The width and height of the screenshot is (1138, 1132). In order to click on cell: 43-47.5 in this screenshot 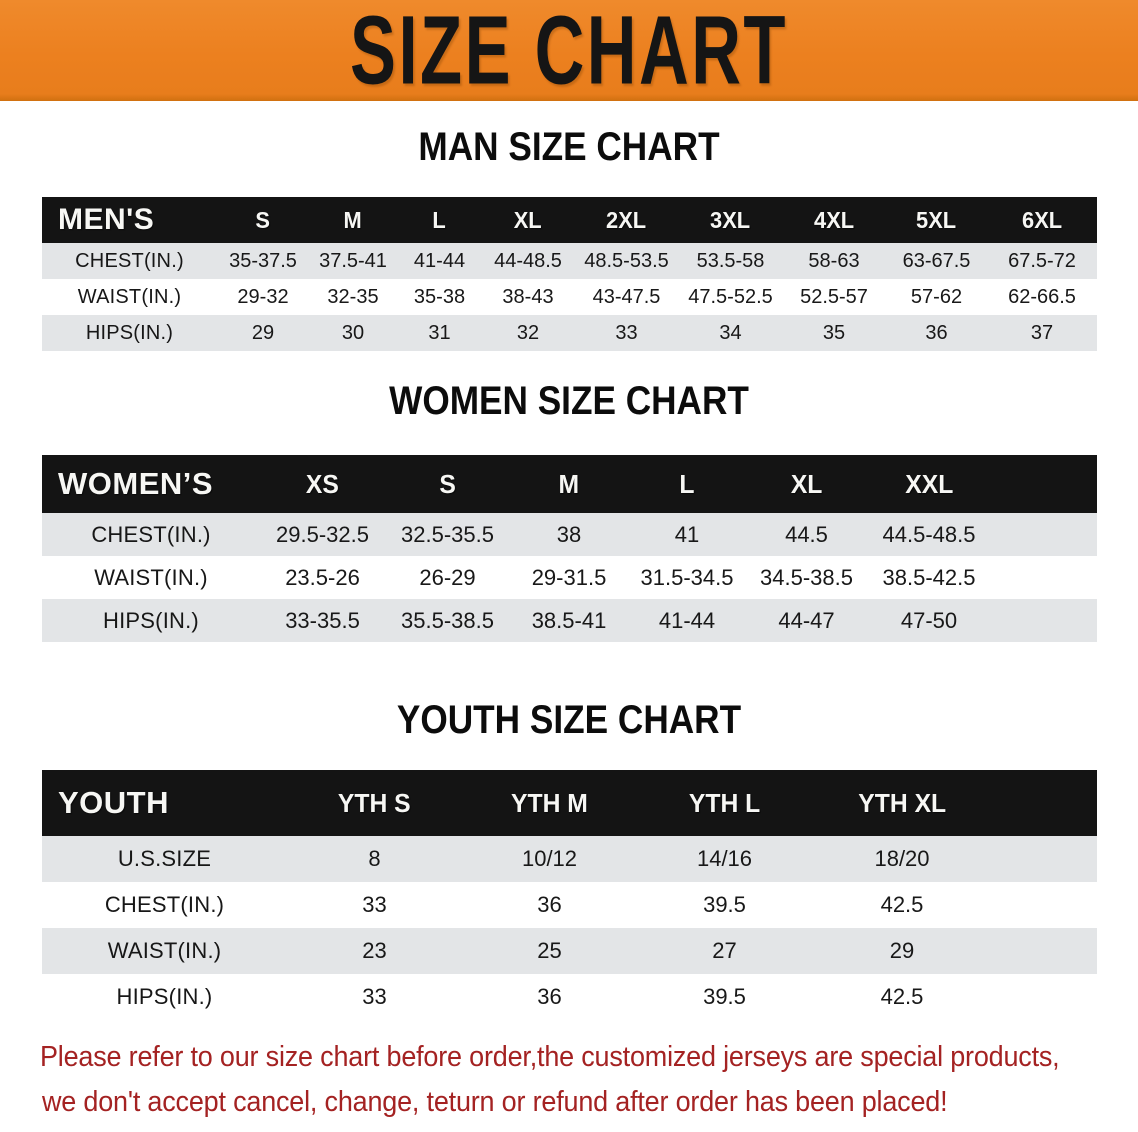, I will do `click(626, 297)`.